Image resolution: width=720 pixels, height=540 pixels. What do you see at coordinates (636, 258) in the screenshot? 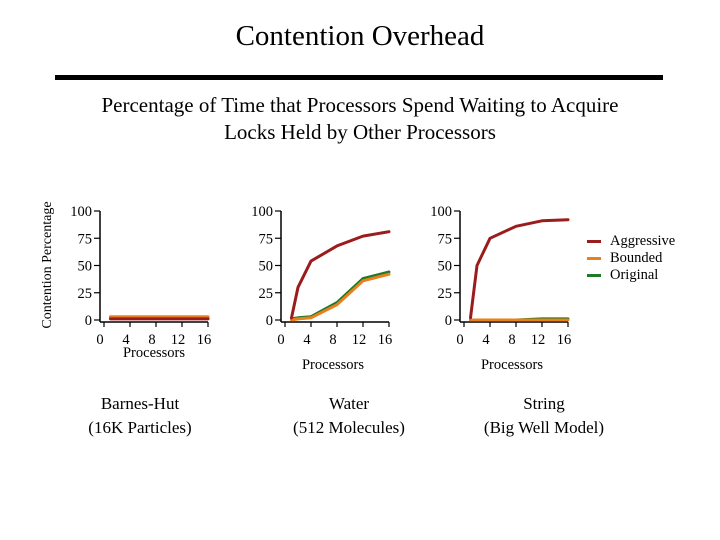
I see `legend-label-bounded: Bounded` at bounding box center [636, 258].